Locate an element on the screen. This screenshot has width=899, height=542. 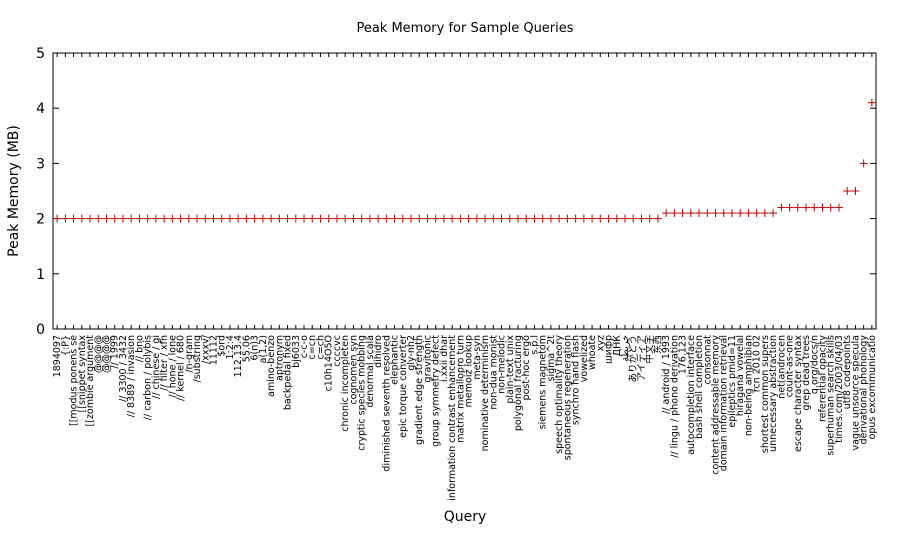
x-tick-label: vowelized is located at coordinates (584, 358).